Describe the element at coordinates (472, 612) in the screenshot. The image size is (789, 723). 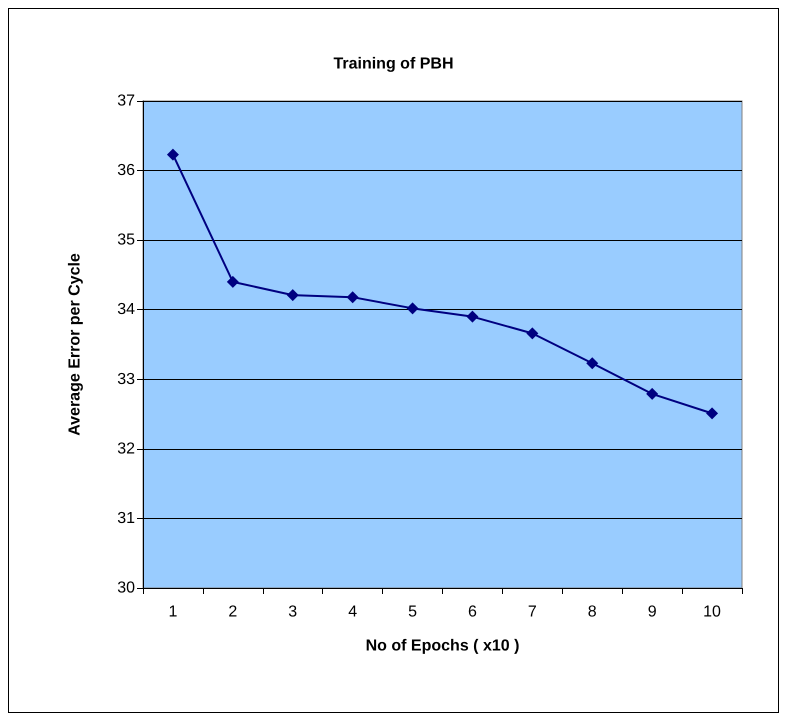
I see `x-tick-label: 6` at that location.